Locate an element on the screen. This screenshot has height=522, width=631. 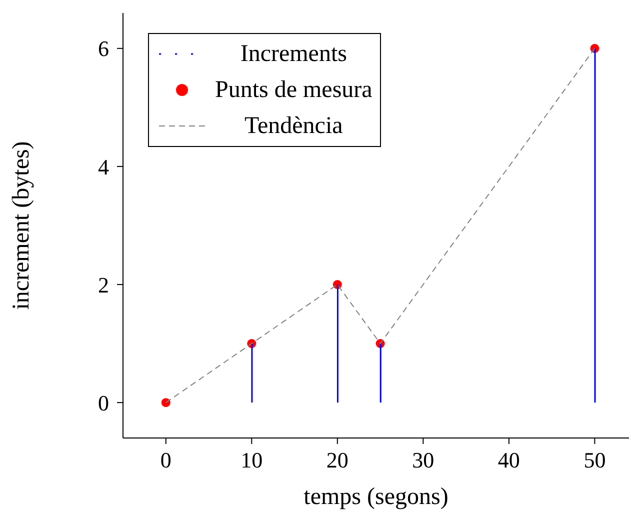
x-tick-label: 20 is located at coordinates (337, 460).